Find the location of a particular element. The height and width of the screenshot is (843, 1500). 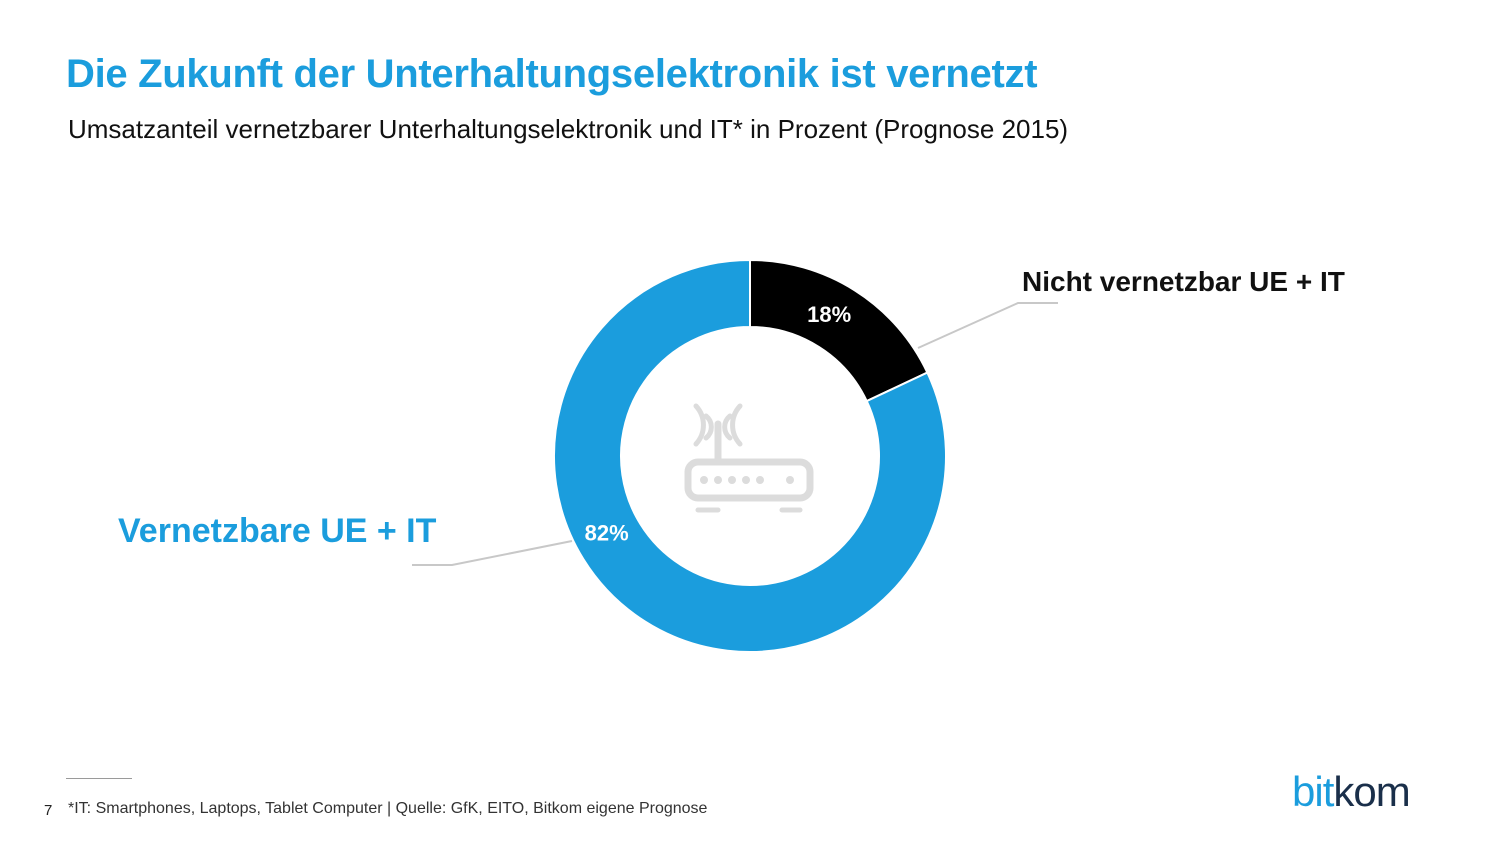

leader-lines is located at coordinates (735, 434).